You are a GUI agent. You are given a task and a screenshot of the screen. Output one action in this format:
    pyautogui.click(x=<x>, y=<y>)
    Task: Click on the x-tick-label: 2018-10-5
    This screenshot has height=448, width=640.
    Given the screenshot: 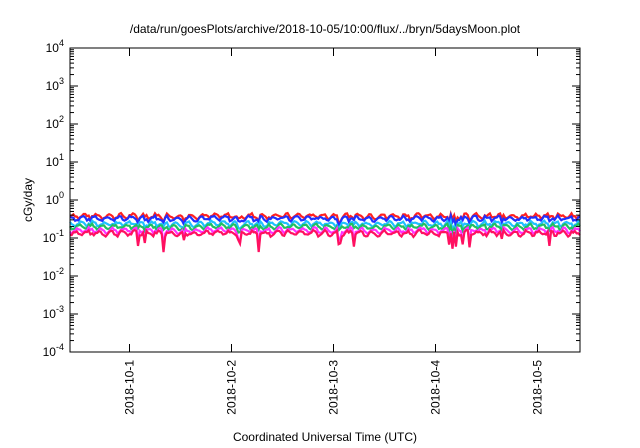 What is the action you would take?
    pyautogui.click(x=538, y=387)
    